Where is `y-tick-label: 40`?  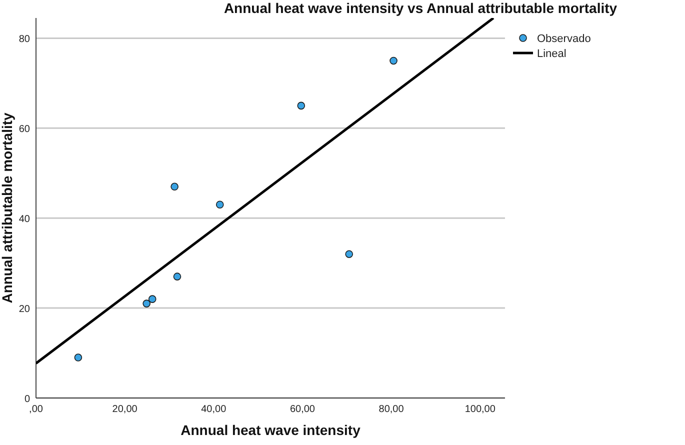 y-tick-label: 40 is located at coordinates (24, 220).